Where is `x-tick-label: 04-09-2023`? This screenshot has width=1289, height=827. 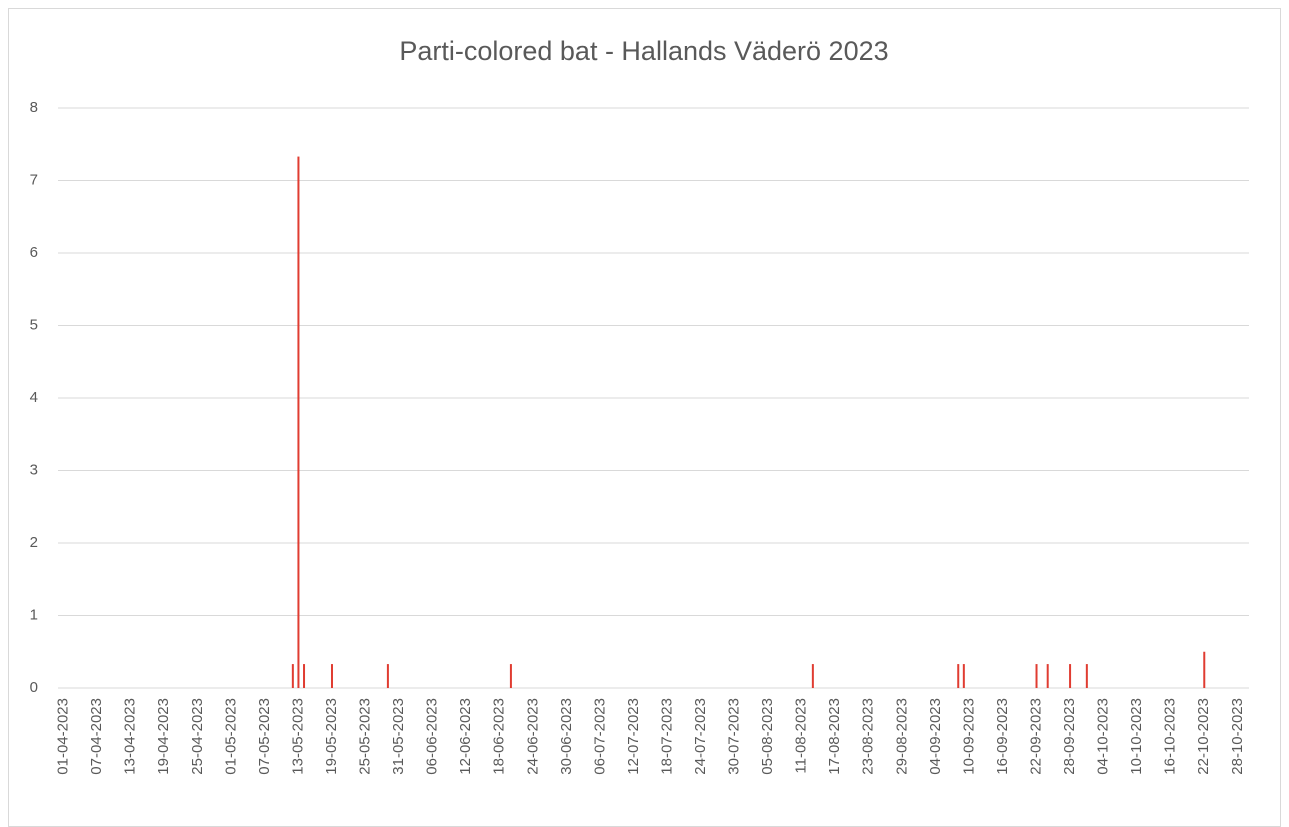
x-tick-label: 04-09-2023 is located at coordinates (935, 736).